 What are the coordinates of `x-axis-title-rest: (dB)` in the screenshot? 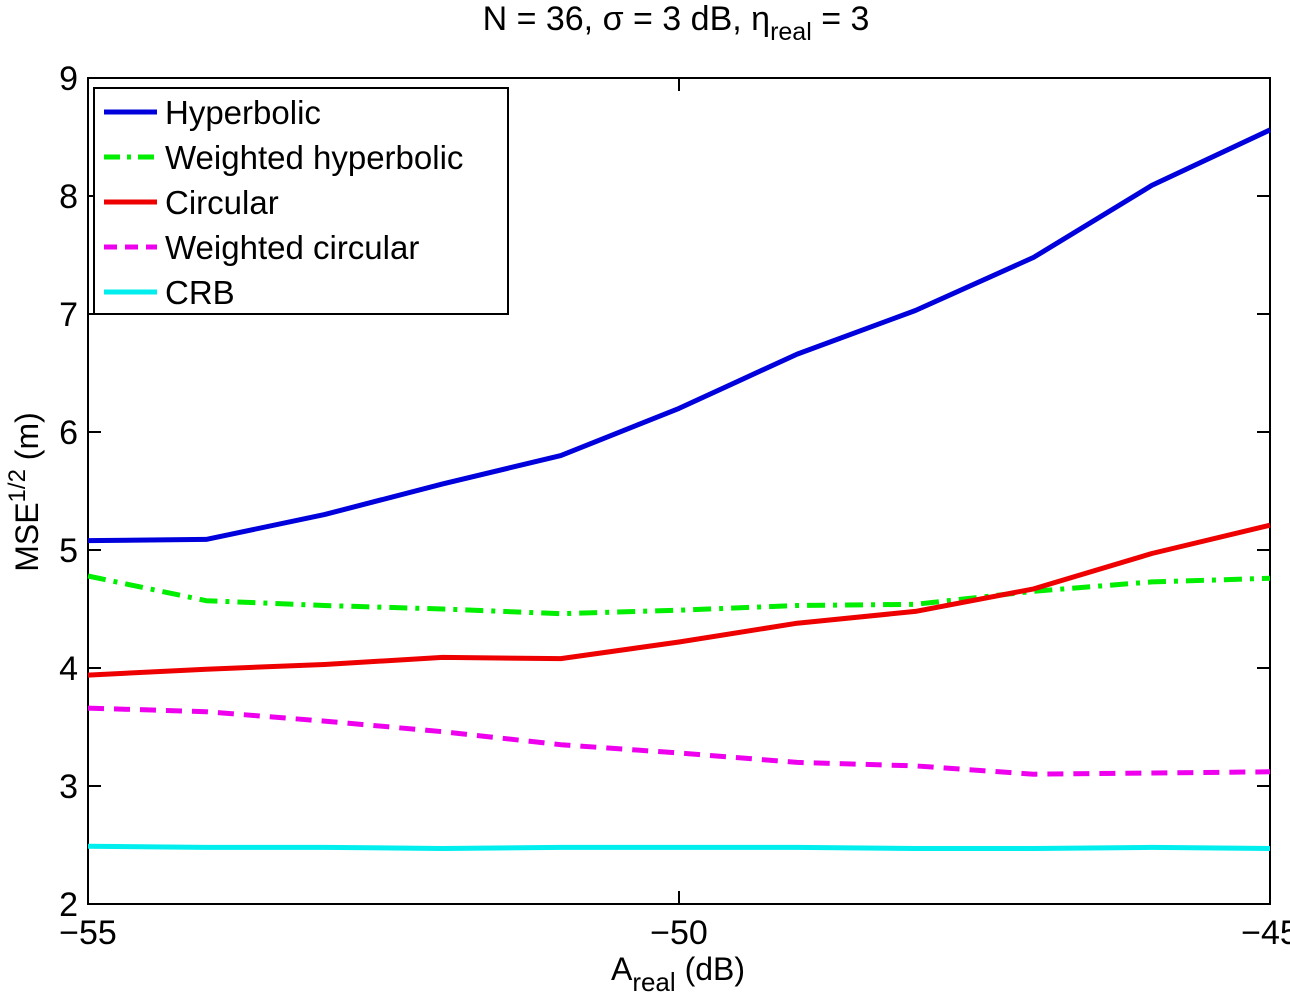 It's located at (710, 969).